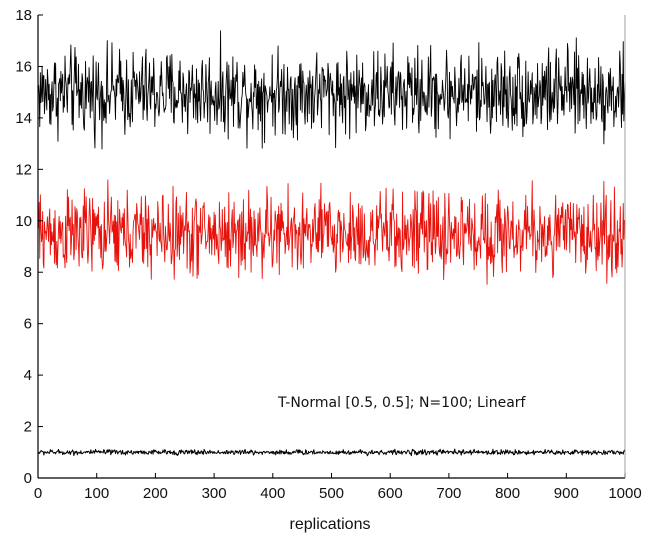 This screenshot has width=660, height=535. I want to click on x-tick-label: 400, so click(272, 493).